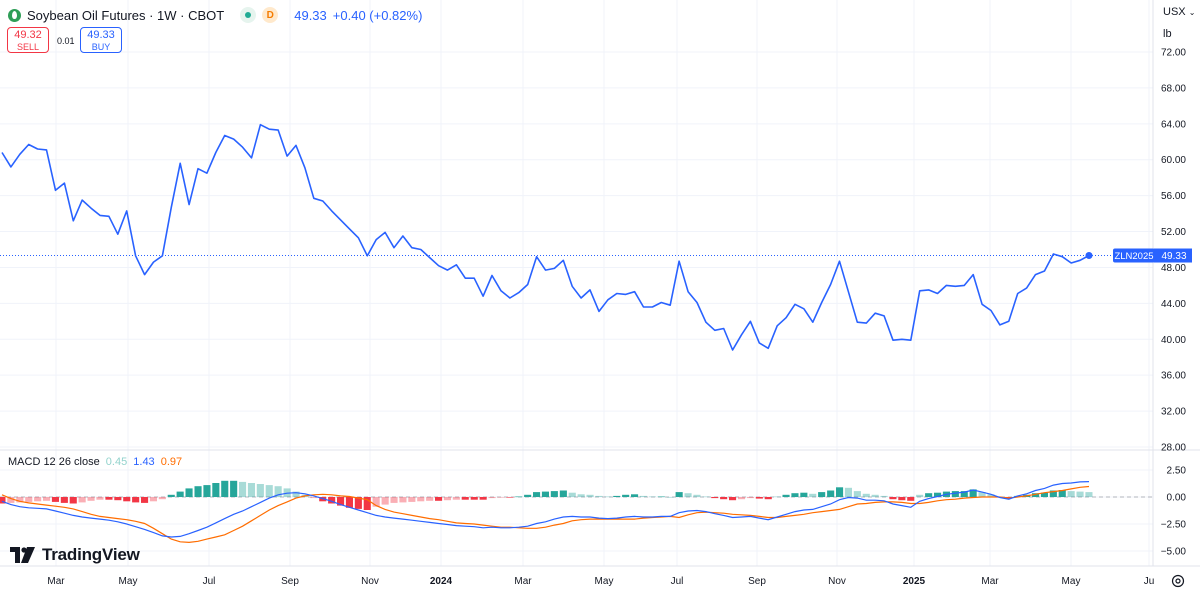 The image size is (1200, 598). Describe the element at coordinates (1192, 12) in the screenshot. I see `chevron-down-icon: ⌄` at that location.